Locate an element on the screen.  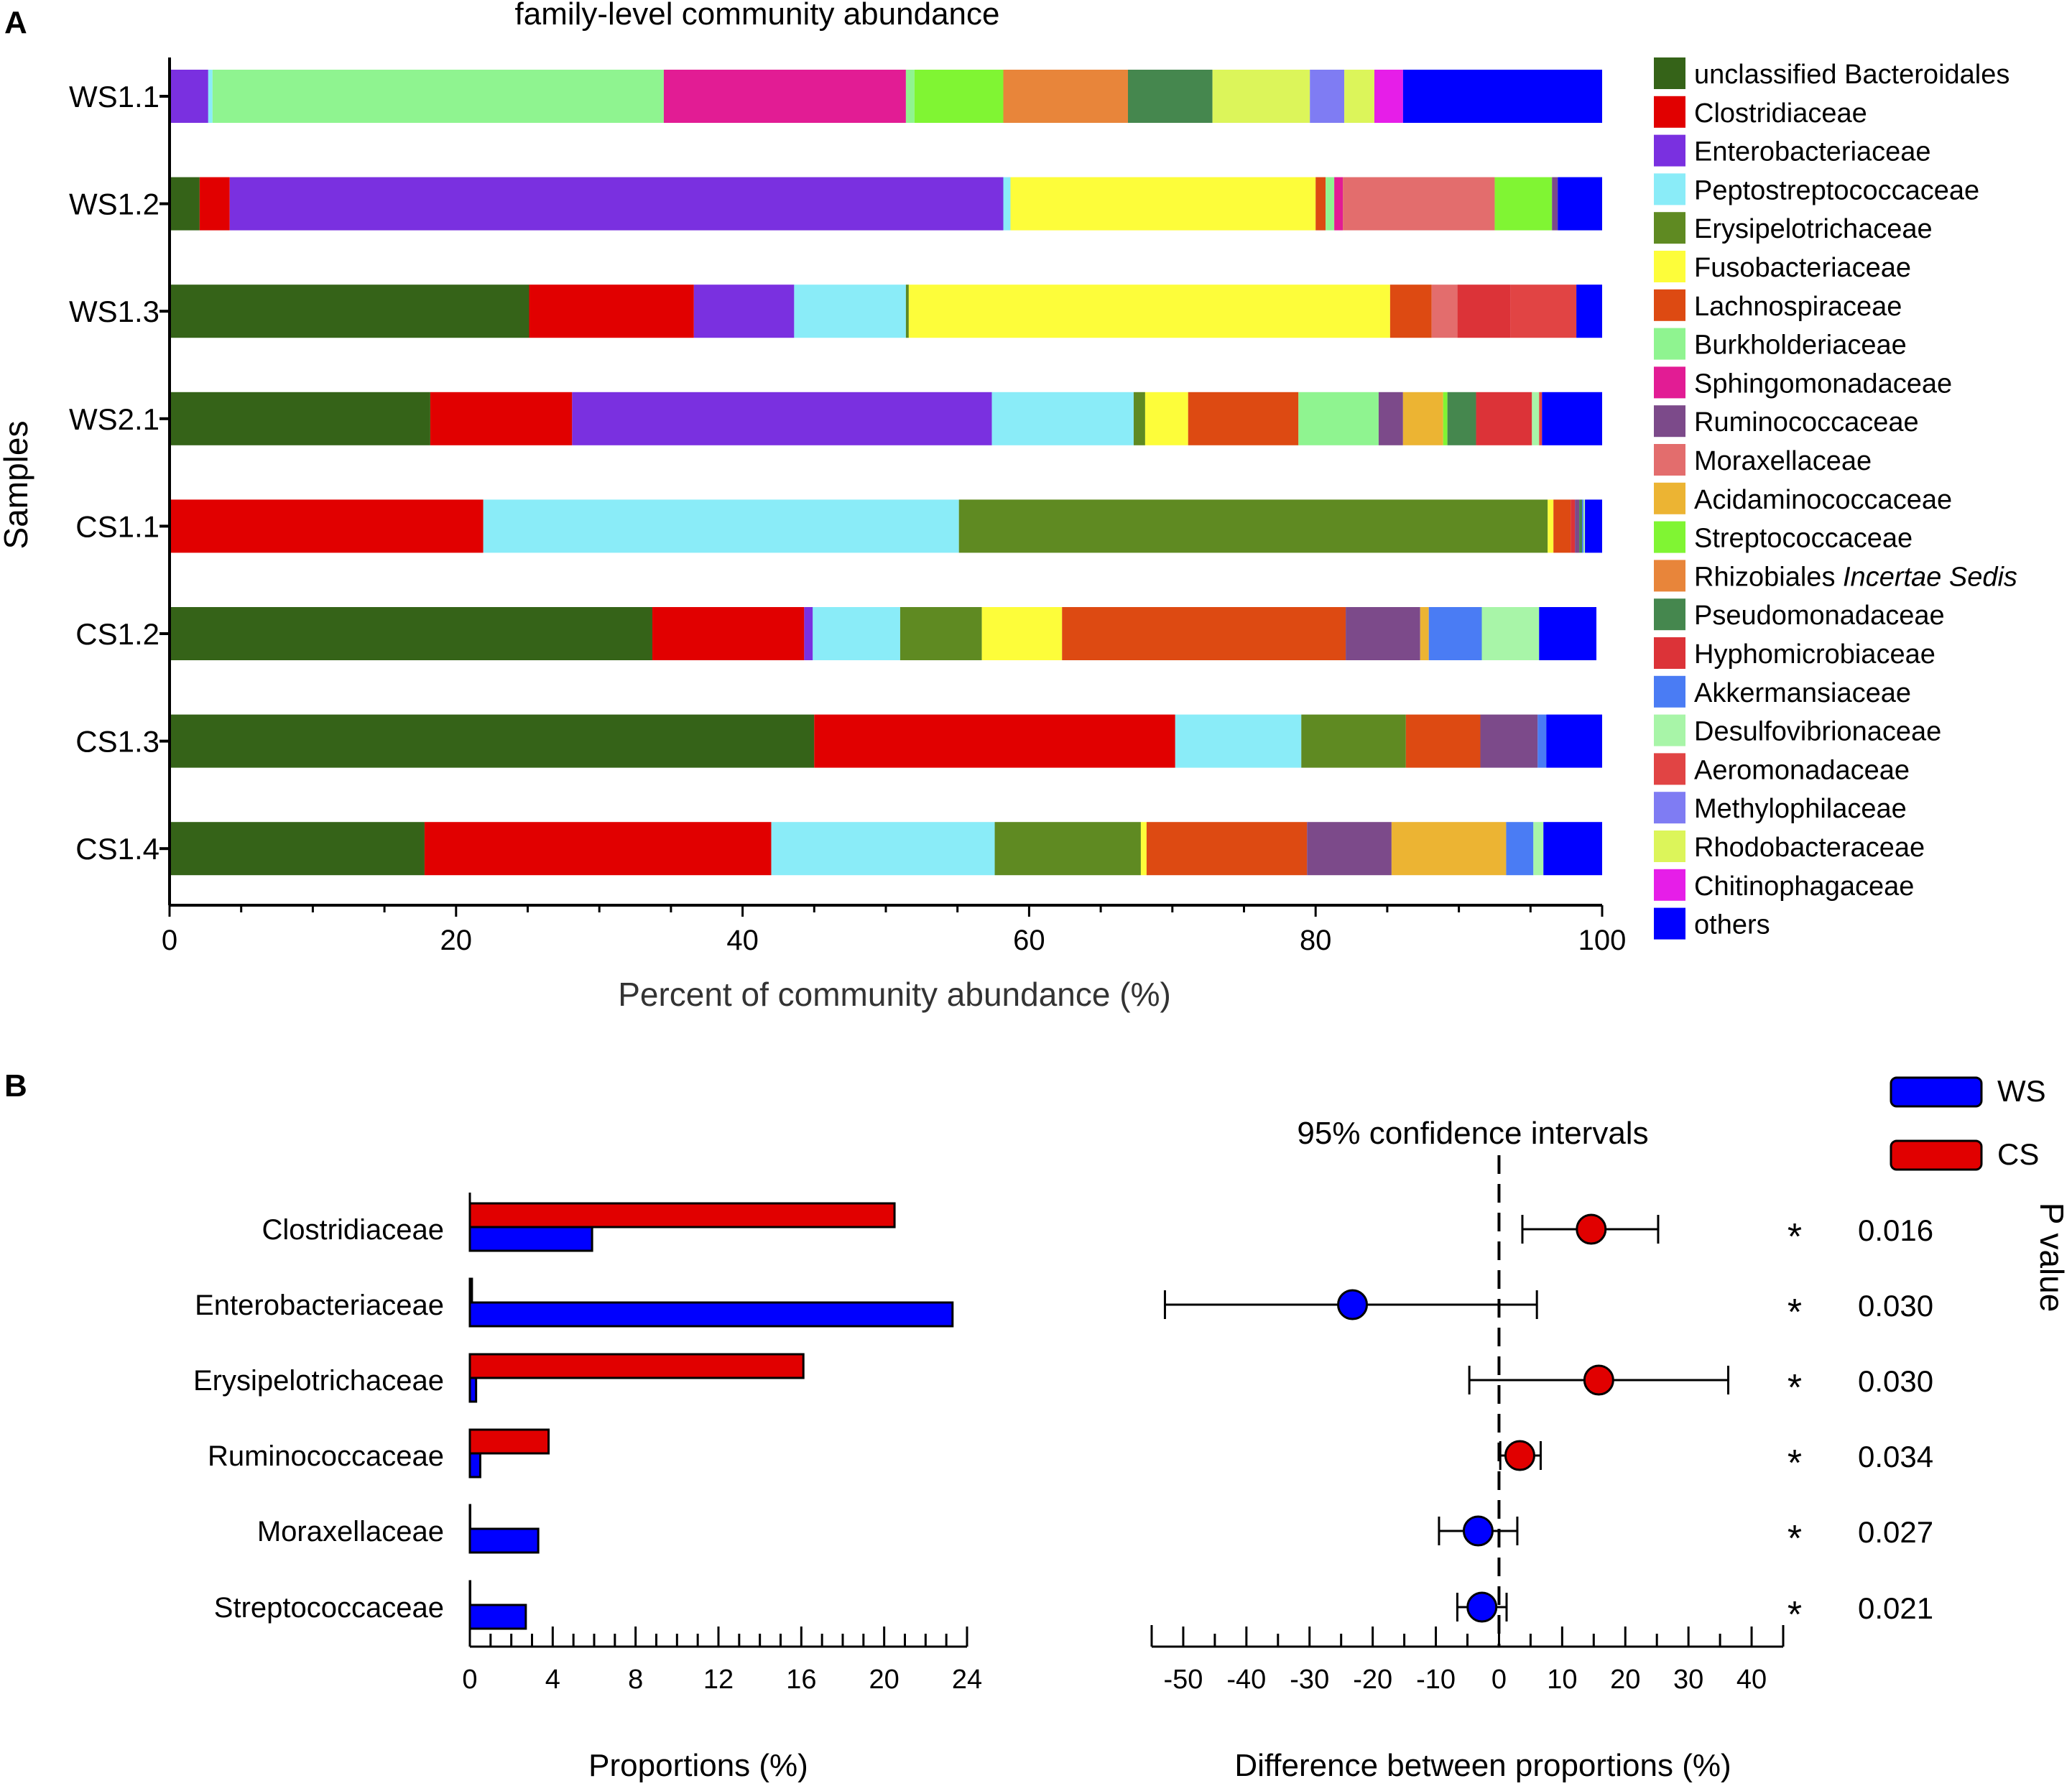
family-label: Erysipelotrichaceae is located at coordinates (318, 1381).